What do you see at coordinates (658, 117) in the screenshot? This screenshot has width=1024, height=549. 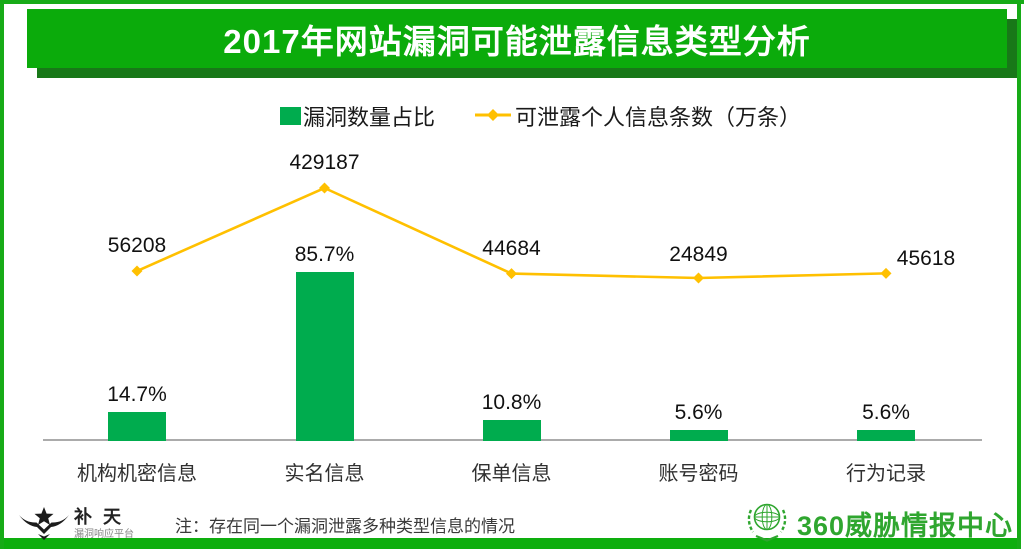 I see `legend-line-label: 可泄露个人信息条数（万条）` at bounding box center [658, 117].